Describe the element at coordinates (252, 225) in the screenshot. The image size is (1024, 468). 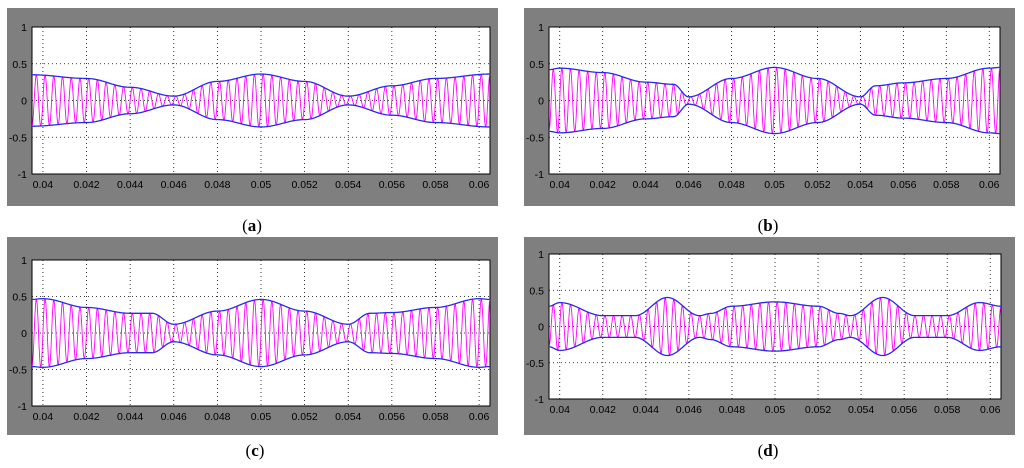
I see `panel-a-caption: (a)` at that location.